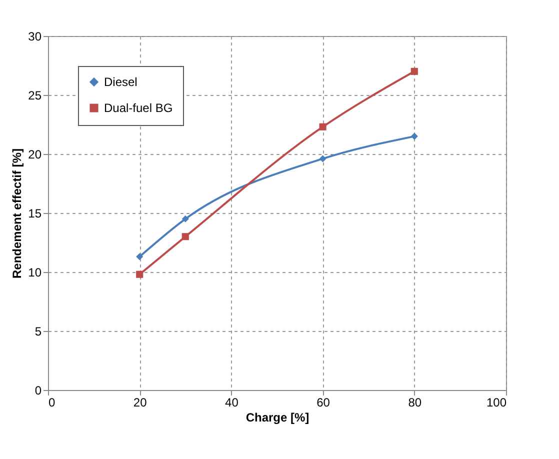 This screenshot has width=559, height=459. Describe the element at coordinates (415, 403) in the screenshot. I see `x-tick-label: 80` at that location.